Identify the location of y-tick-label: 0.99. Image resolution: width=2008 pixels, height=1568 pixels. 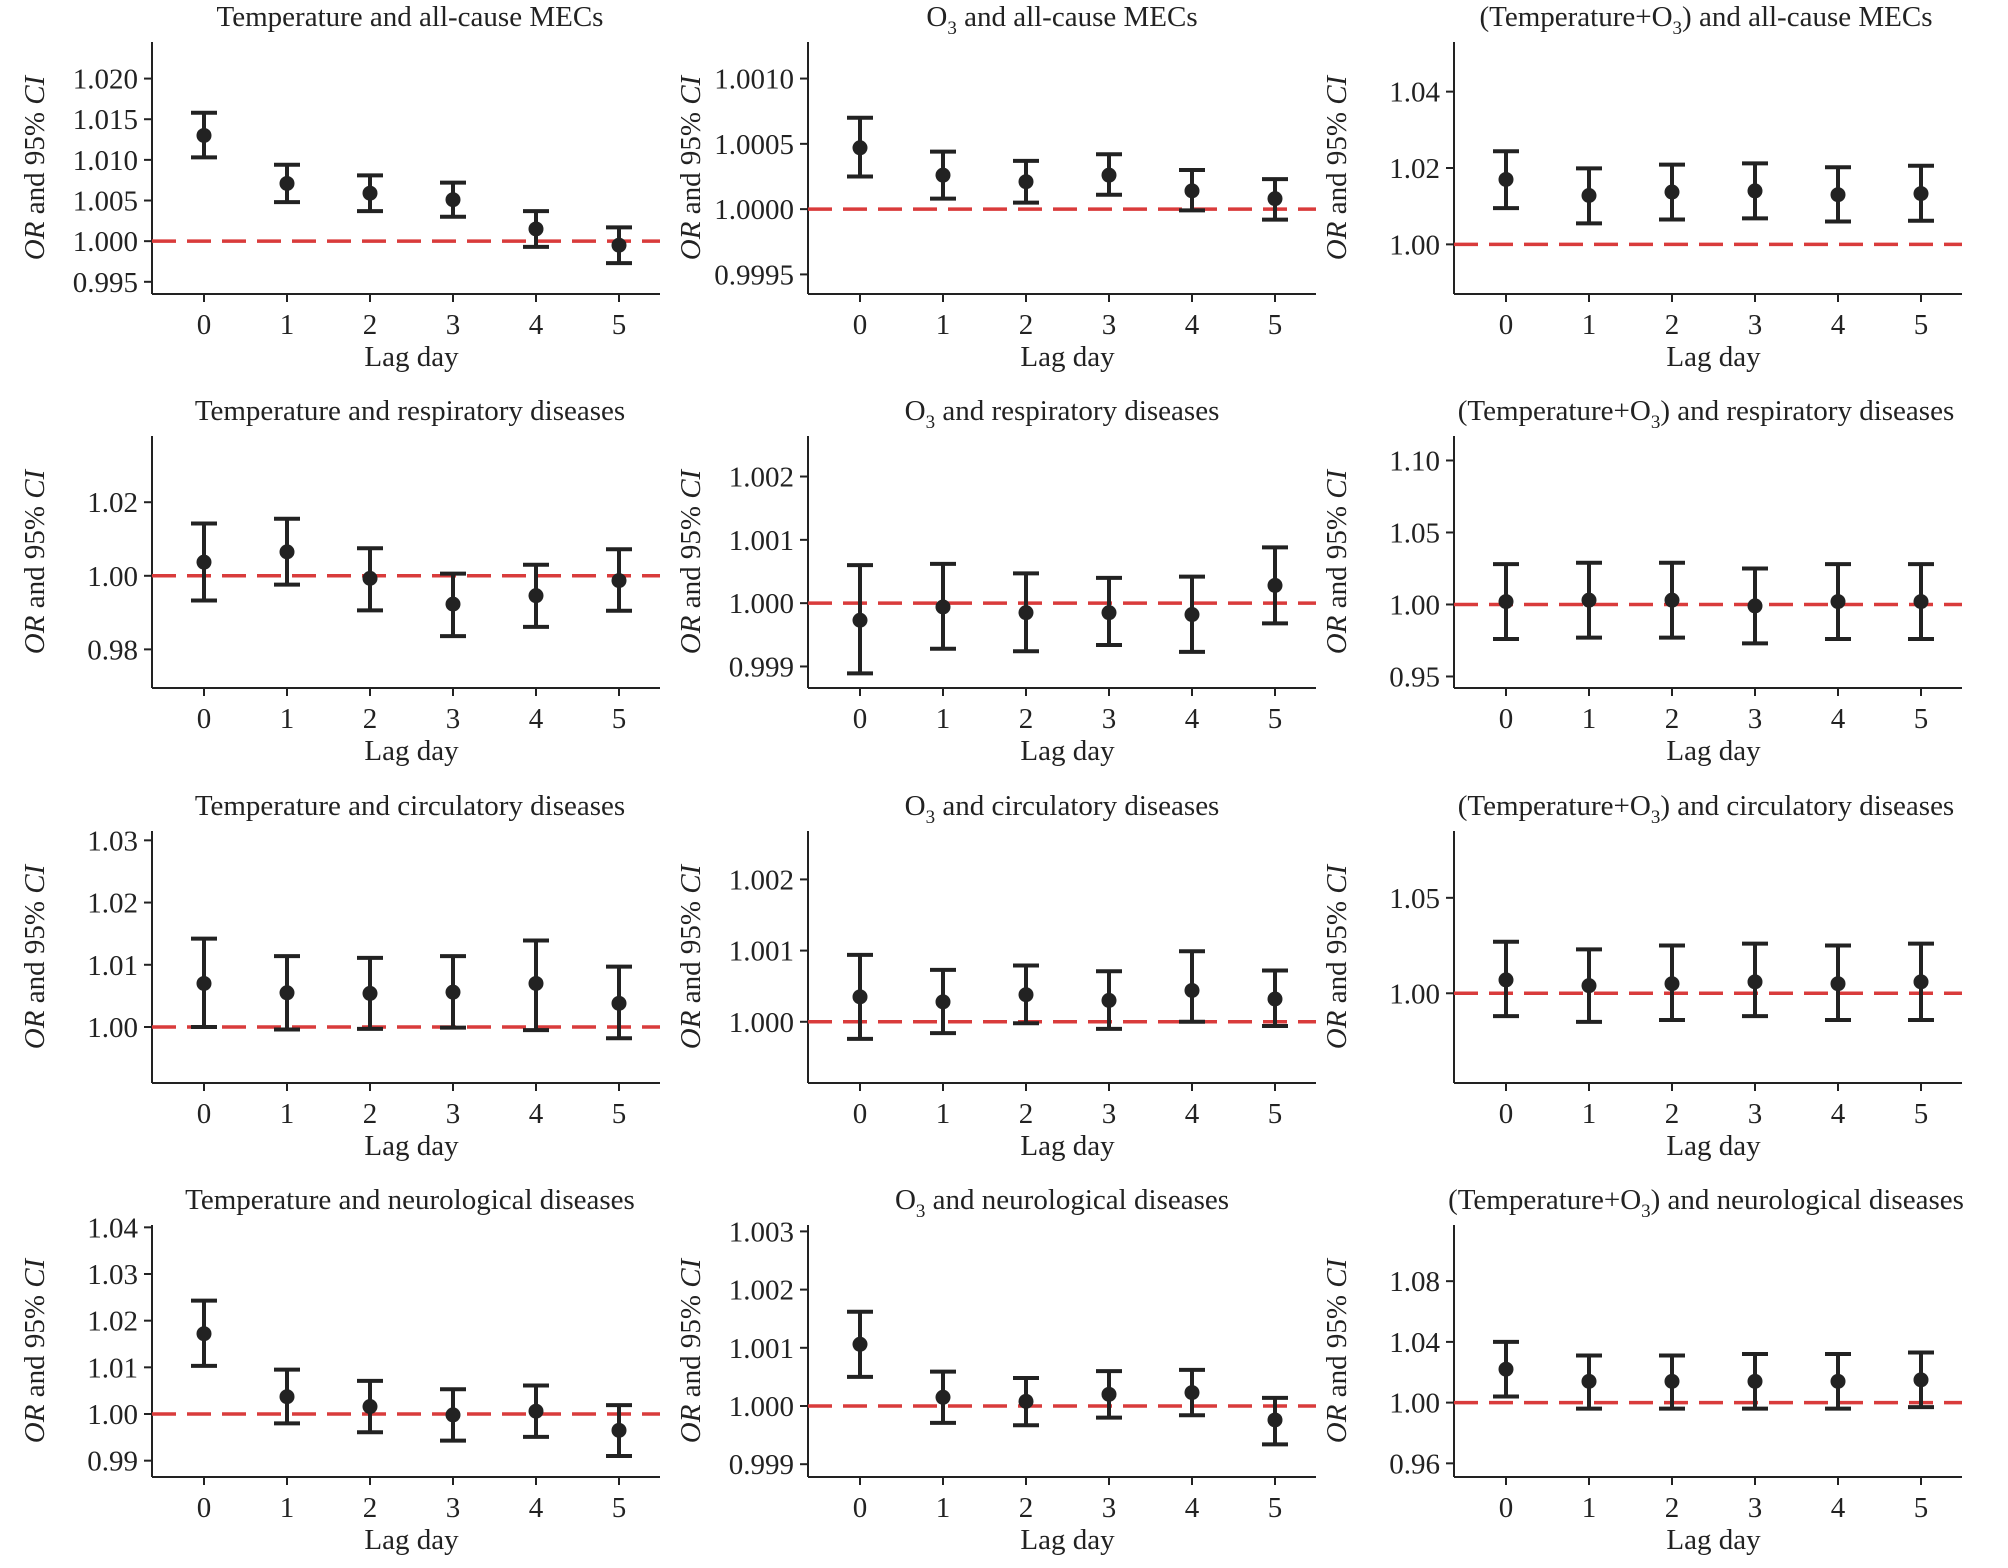
(112, 1462).